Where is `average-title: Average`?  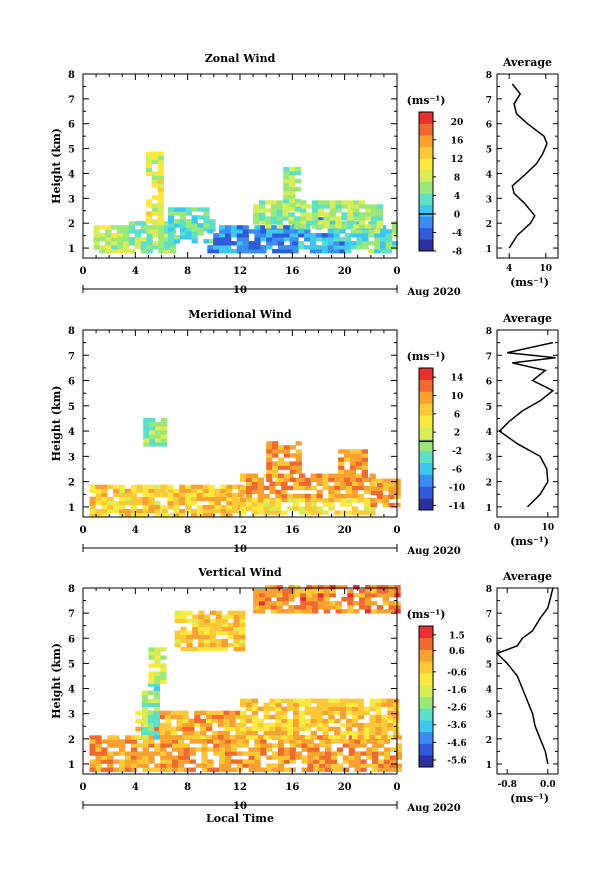 average-title: Average is located at coordinates (527, 62).